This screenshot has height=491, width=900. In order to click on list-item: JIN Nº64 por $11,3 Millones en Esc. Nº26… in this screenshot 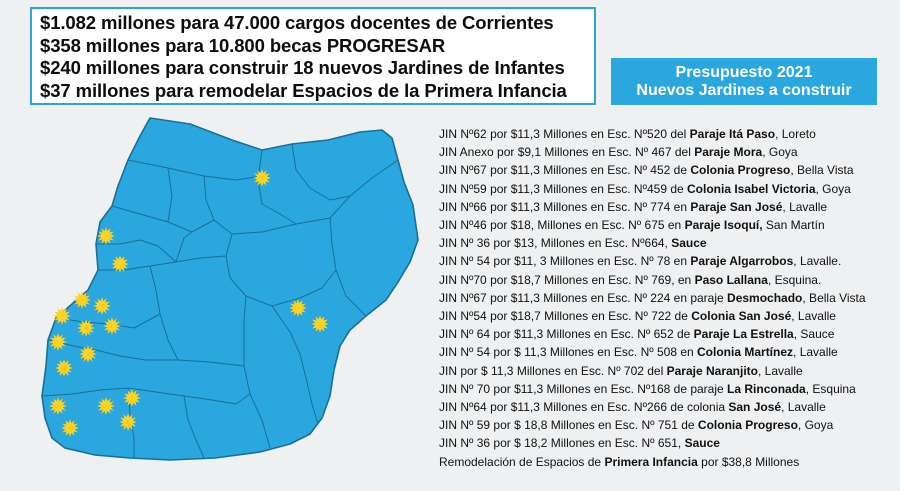, I will do `click(666, 407)`.